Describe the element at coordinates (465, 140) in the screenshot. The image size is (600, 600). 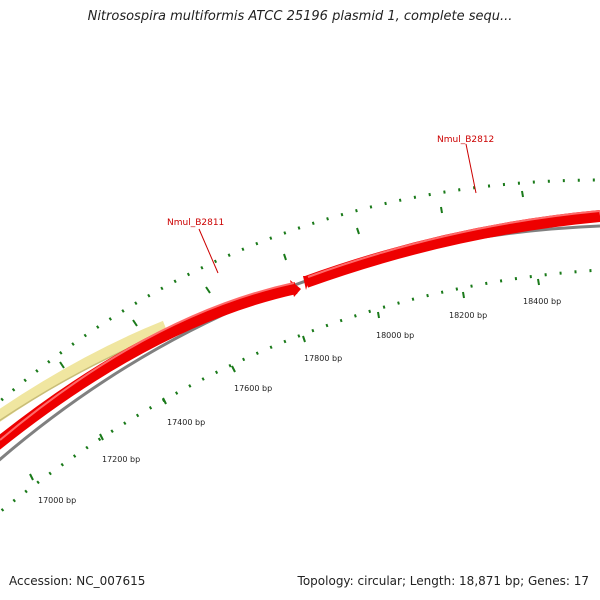
I see `gene-label-2: Nmul_B2812` at that location.